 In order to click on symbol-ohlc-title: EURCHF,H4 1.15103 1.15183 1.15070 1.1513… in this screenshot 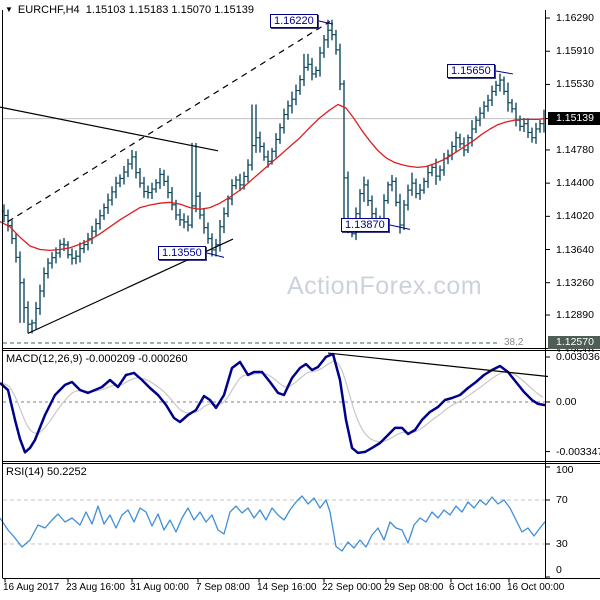, I will do `click(135, 10)`.